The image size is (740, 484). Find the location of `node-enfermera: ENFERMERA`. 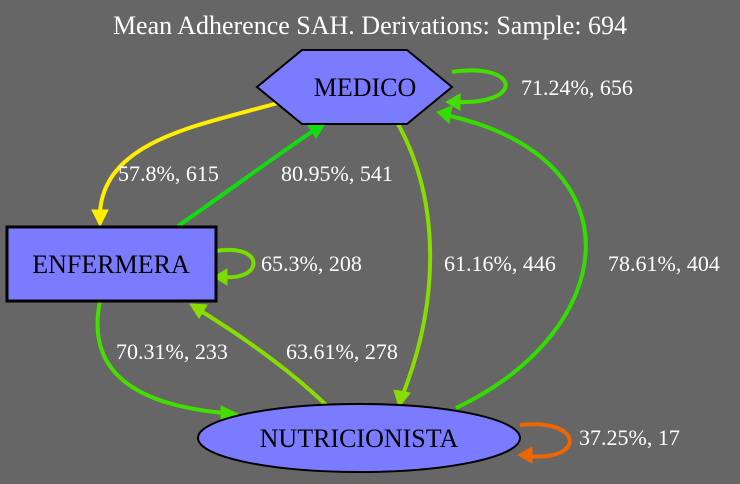

node-enfermera: ENFERMERA is located at coordinates (111, 264).